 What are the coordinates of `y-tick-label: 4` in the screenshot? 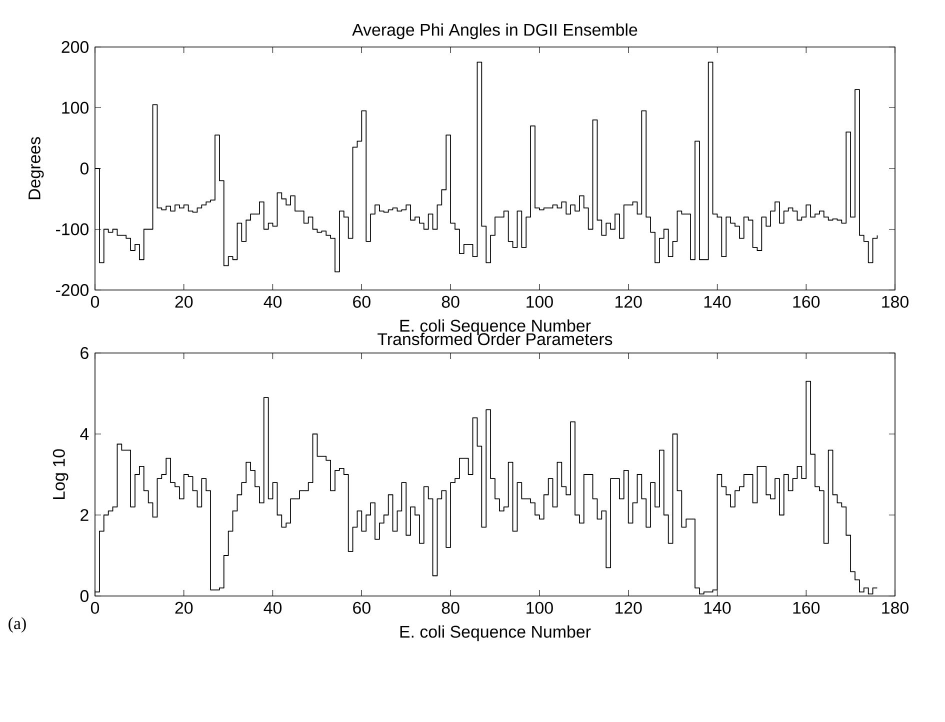 It's located at (84, 434).